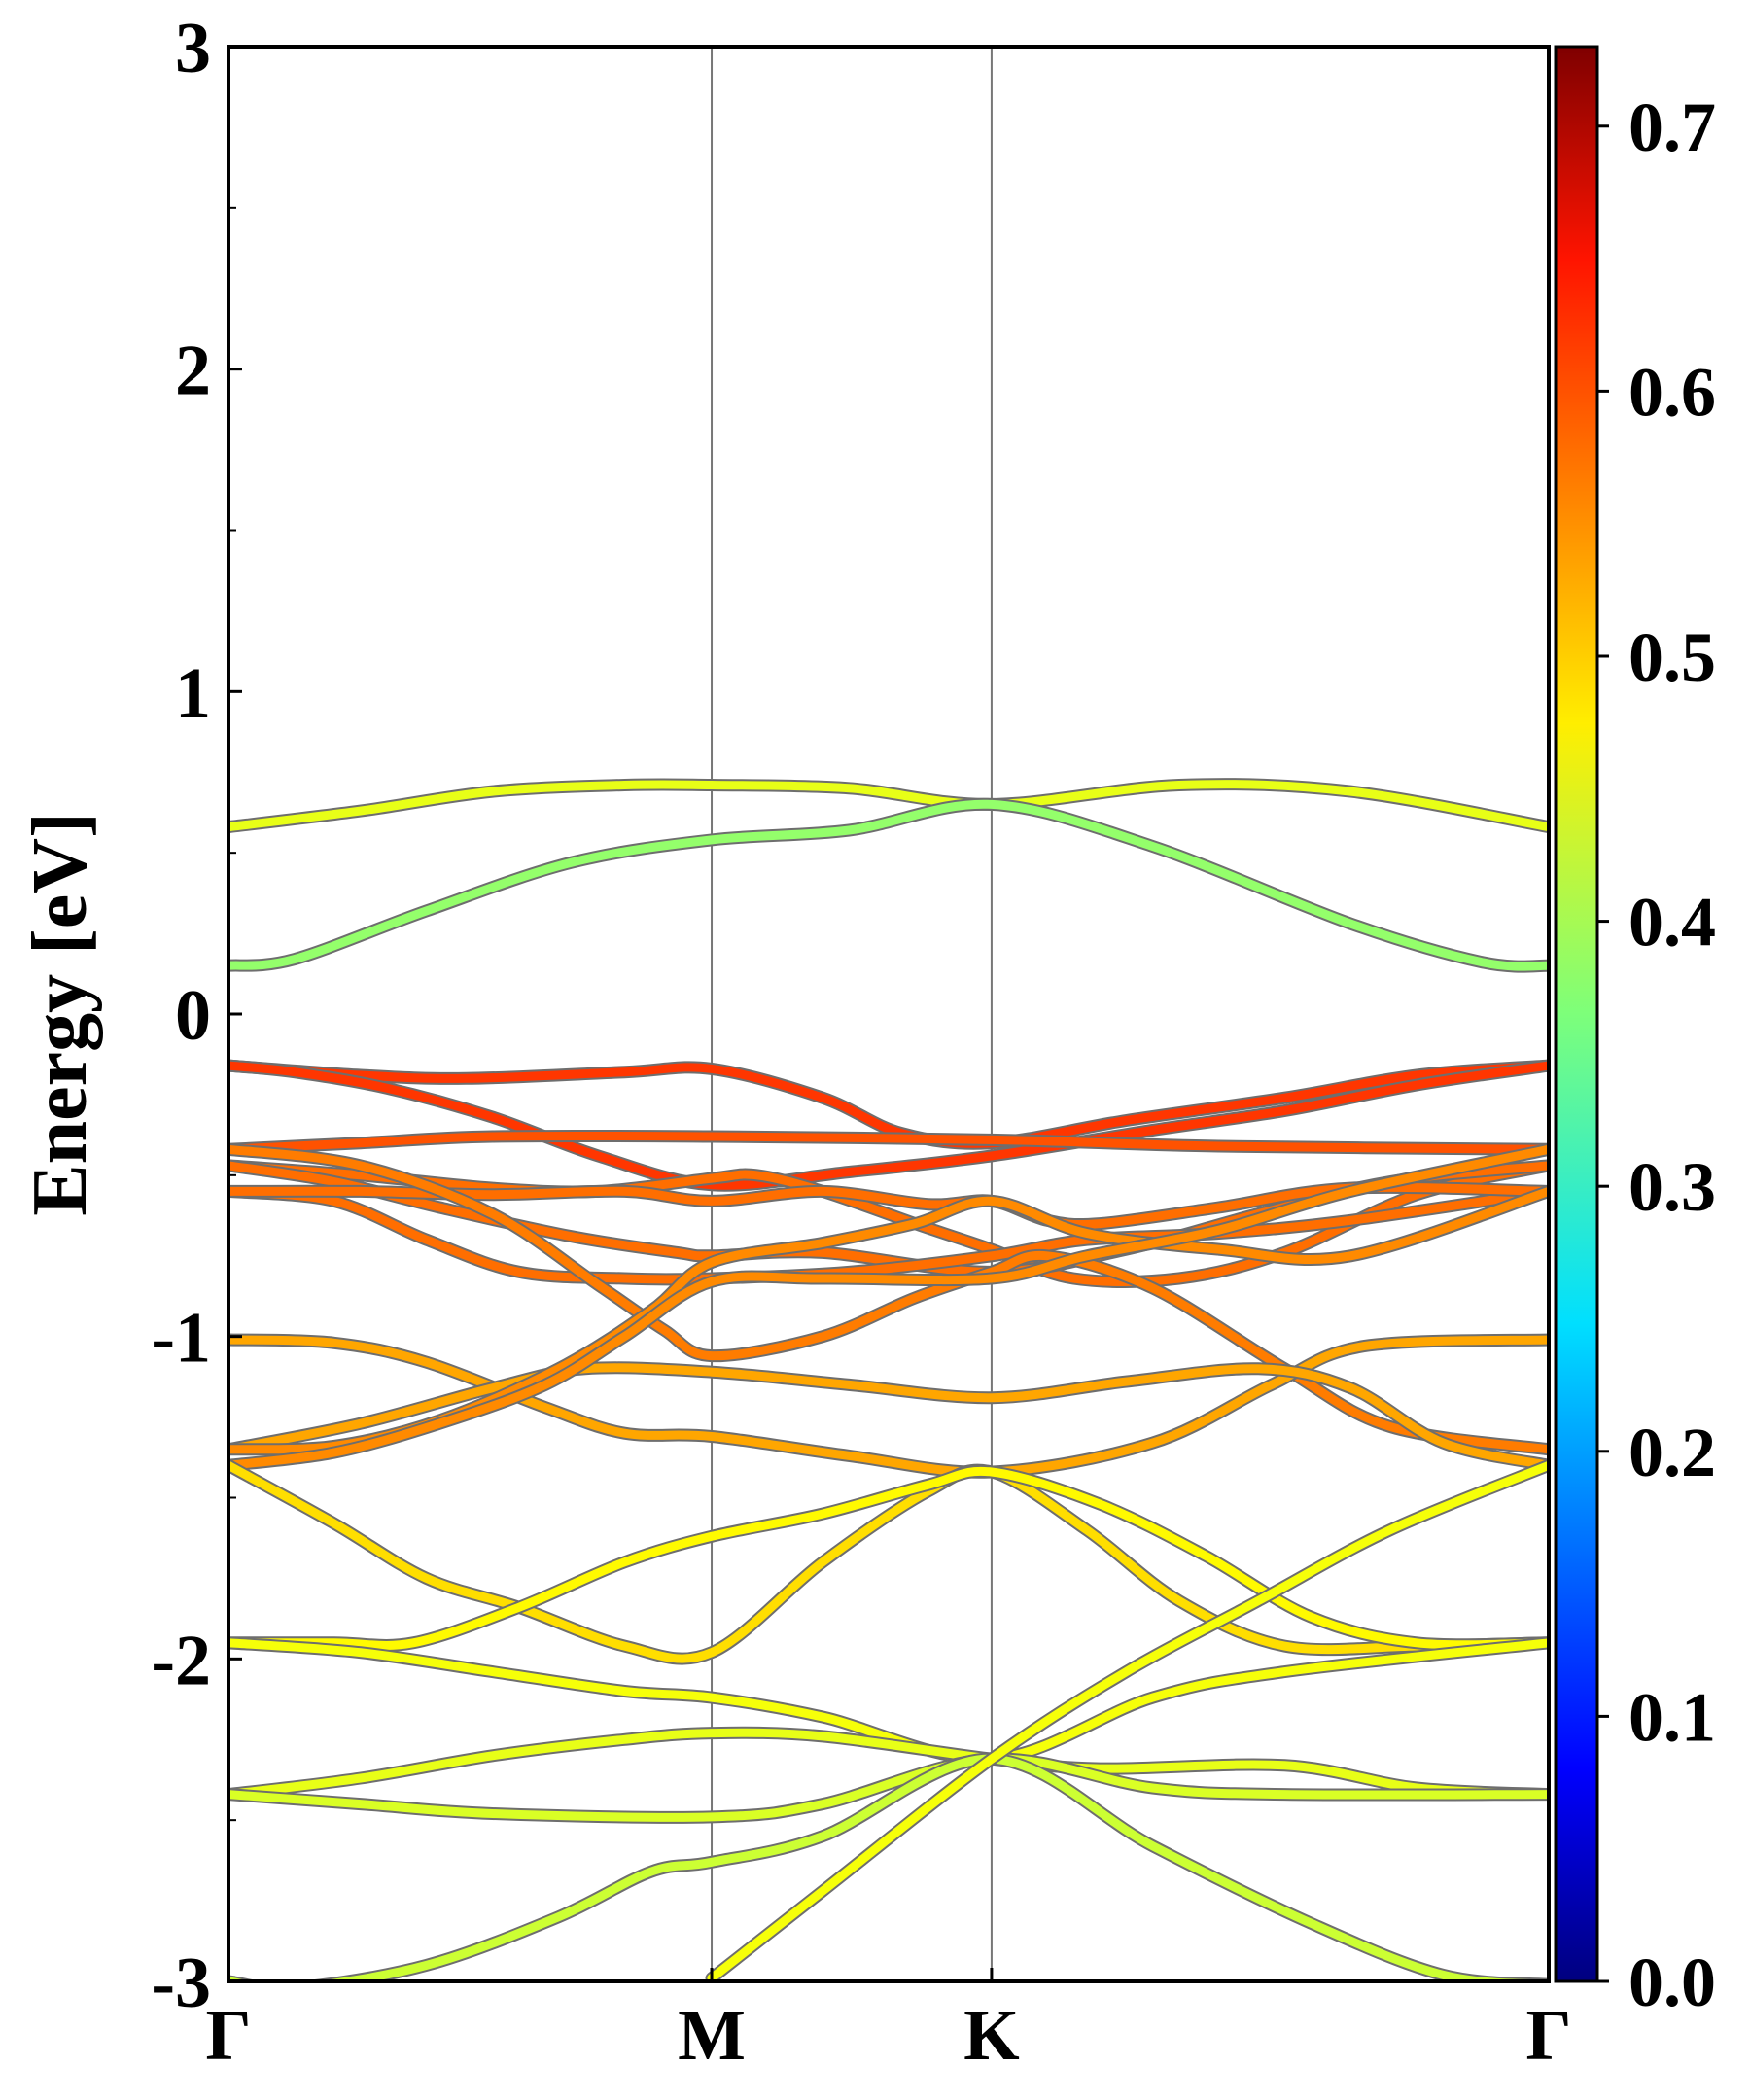 The image size is (1750, 2100). What do you see at coordinates (181, 1983) in the screenshot?
I see `y-tick-label: -3` at bounding box center [181, 1983].